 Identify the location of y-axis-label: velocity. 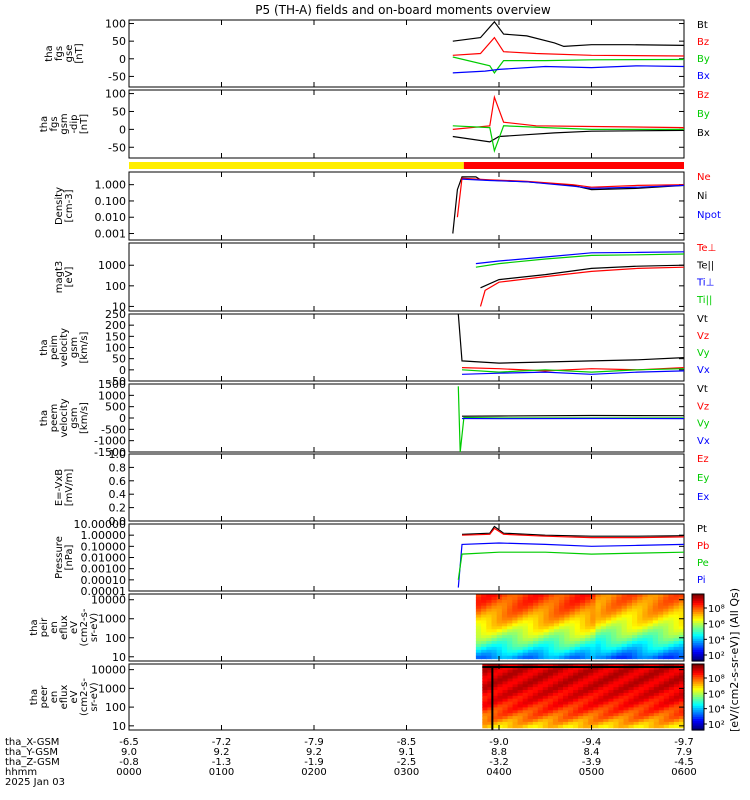
(64, 417).